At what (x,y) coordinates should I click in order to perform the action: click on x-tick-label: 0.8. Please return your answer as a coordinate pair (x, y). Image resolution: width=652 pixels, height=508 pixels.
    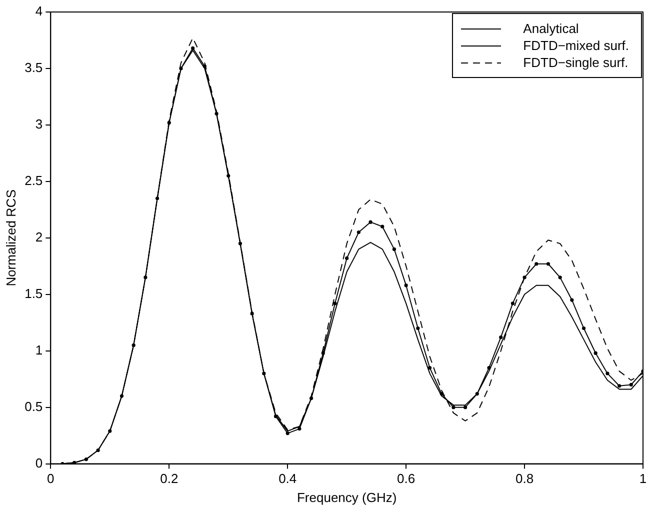
    Looking at the image, I should click on (524, 478).